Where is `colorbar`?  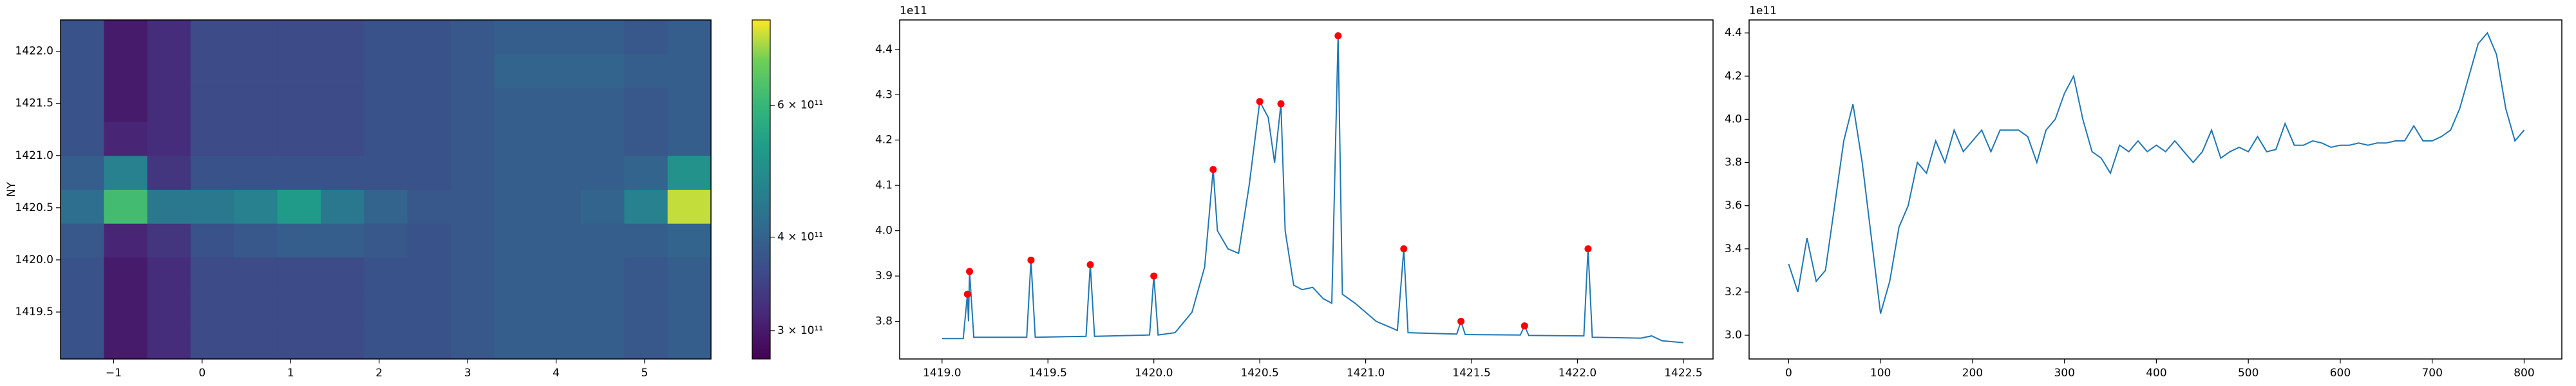 colorbar is located at coordinates (761, 189).